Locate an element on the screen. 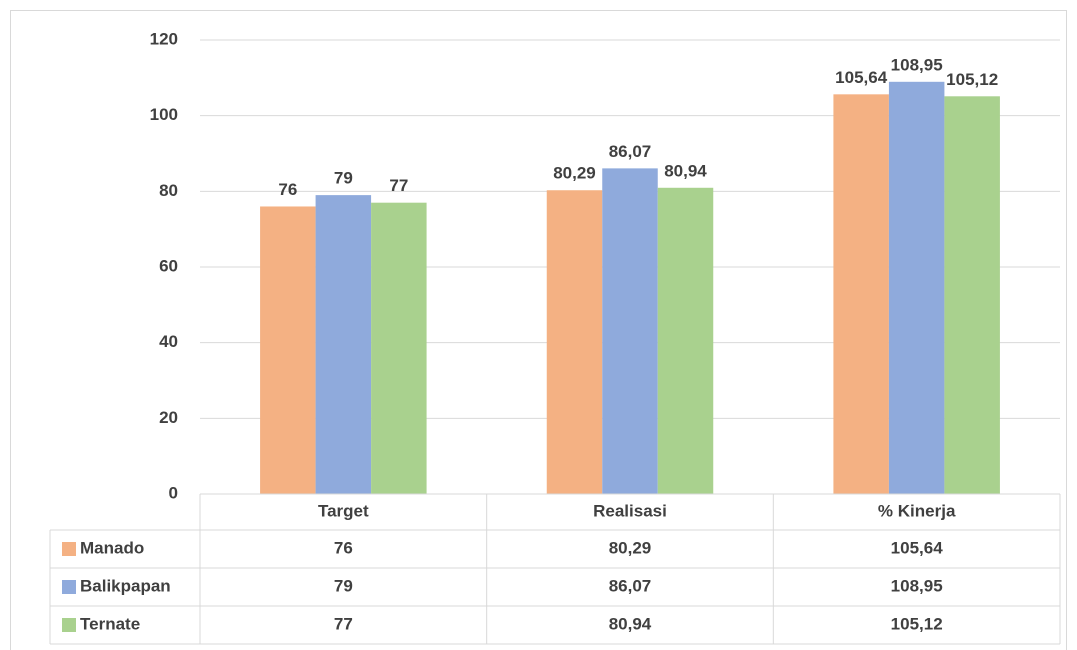 The image size is (1077, 650). legend-label: Balikpapan is located at coordinates (125, 585).